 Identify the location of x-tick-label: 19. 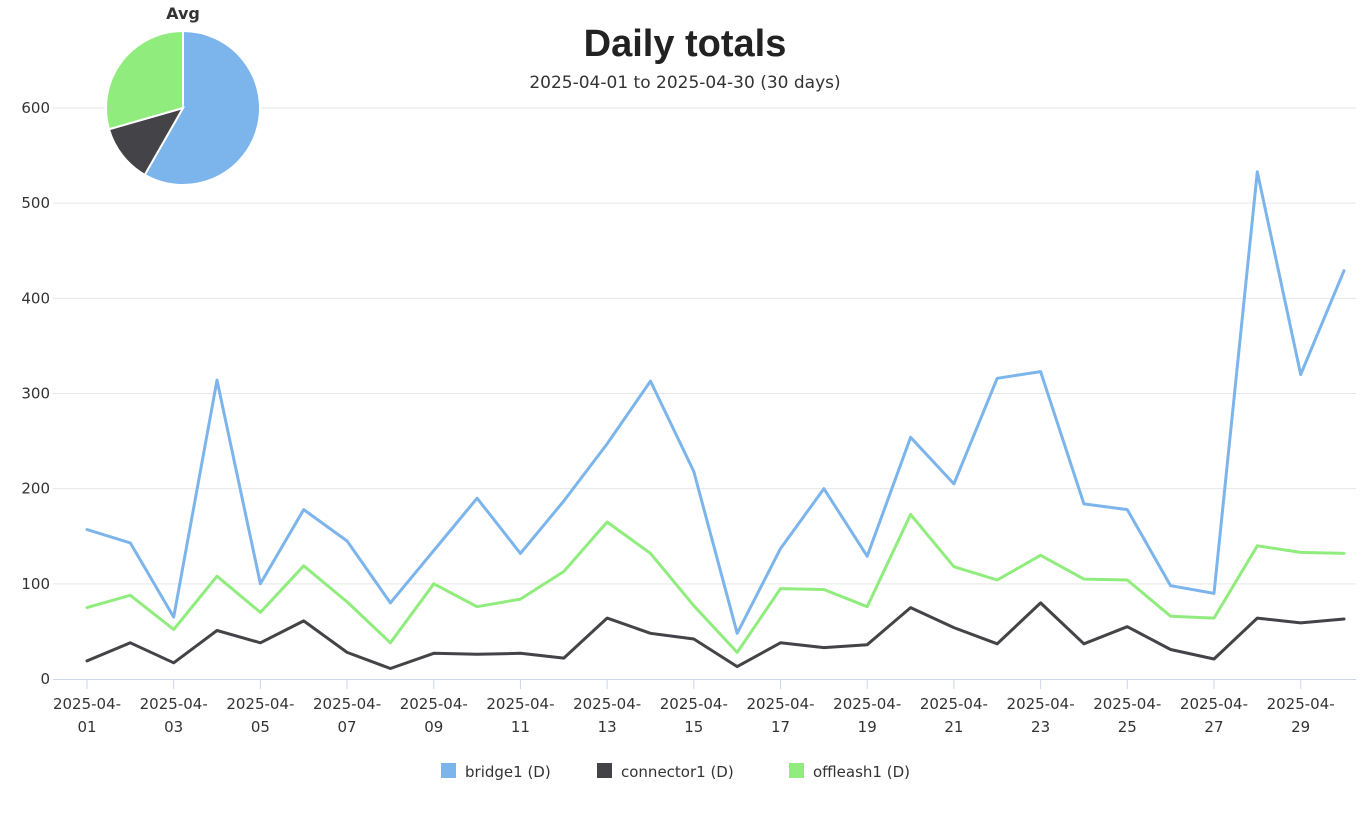
(867, 727).